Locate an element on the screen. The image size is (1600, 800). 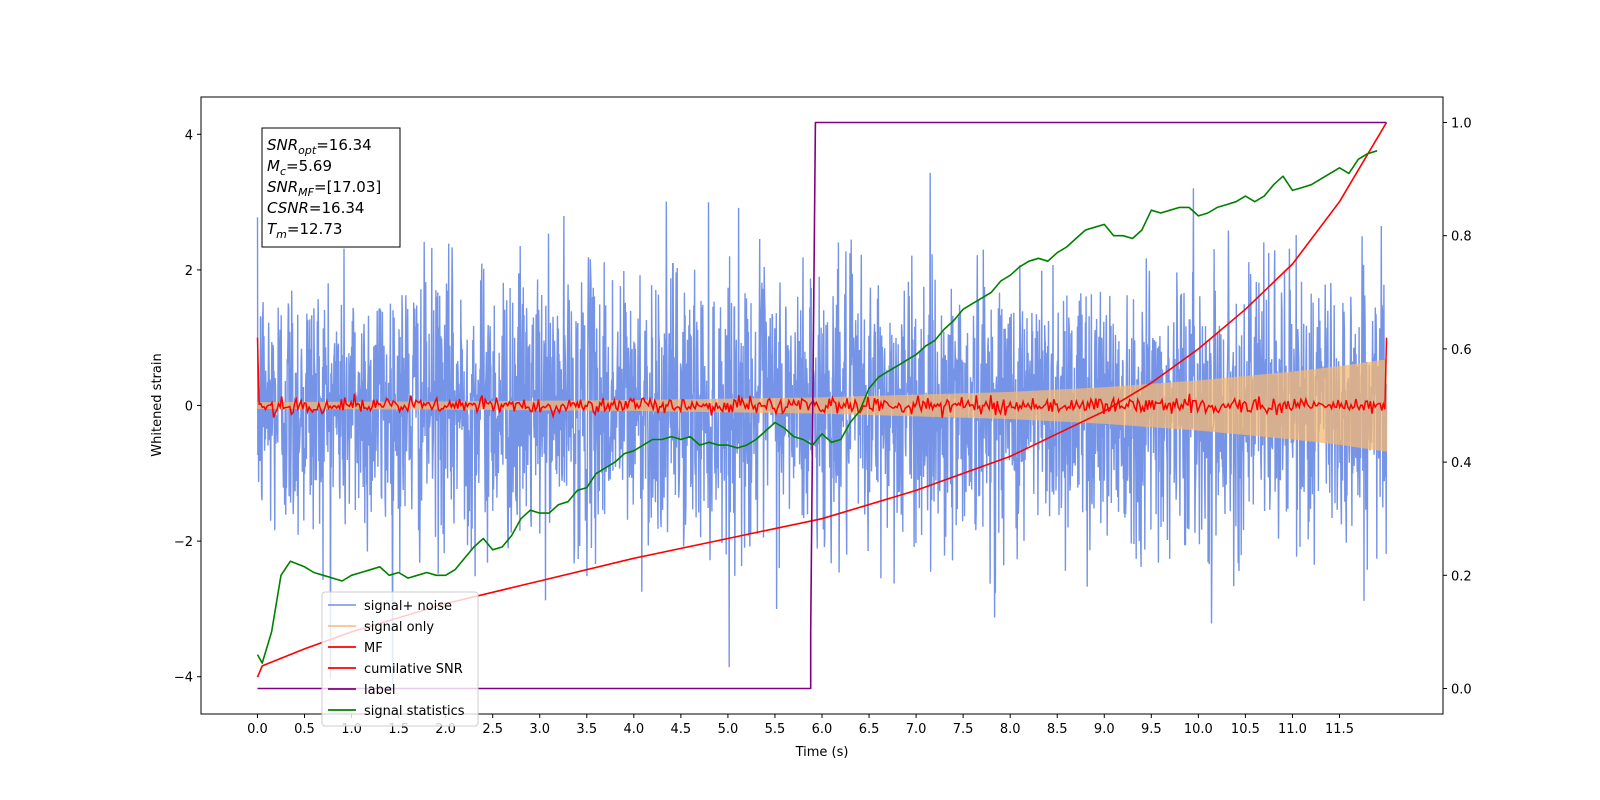
x-tick-label: 7.5 is located at coordinates (963, 729).